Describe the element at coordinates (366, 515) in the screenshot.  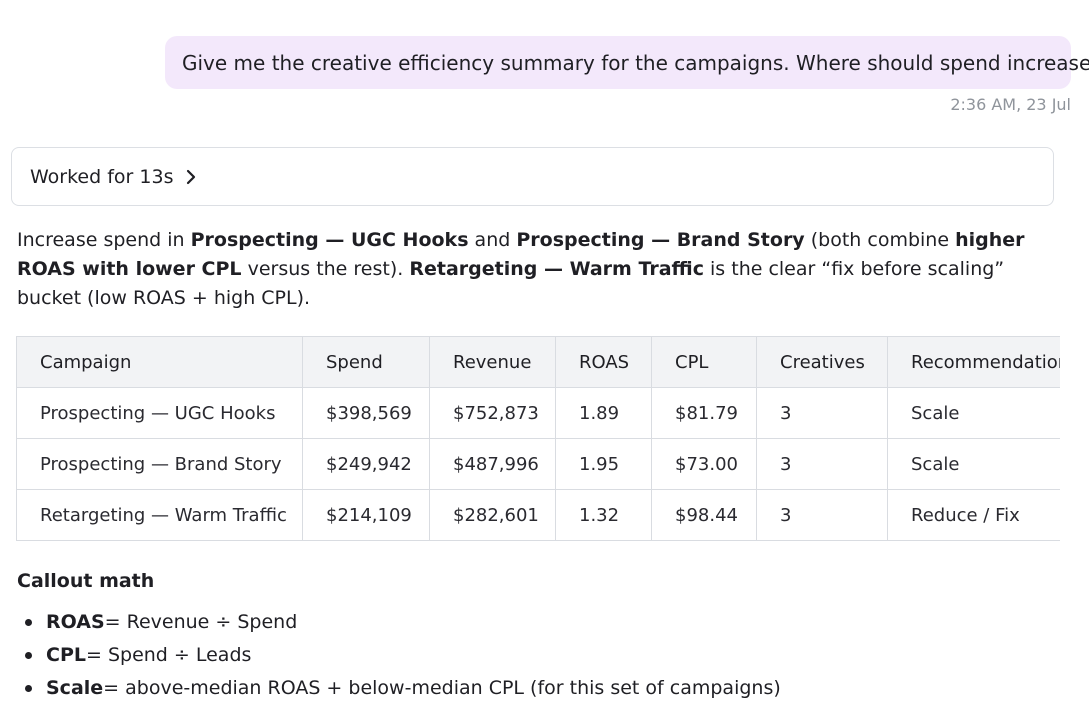
I see `table-cell: $214,109` at that location.